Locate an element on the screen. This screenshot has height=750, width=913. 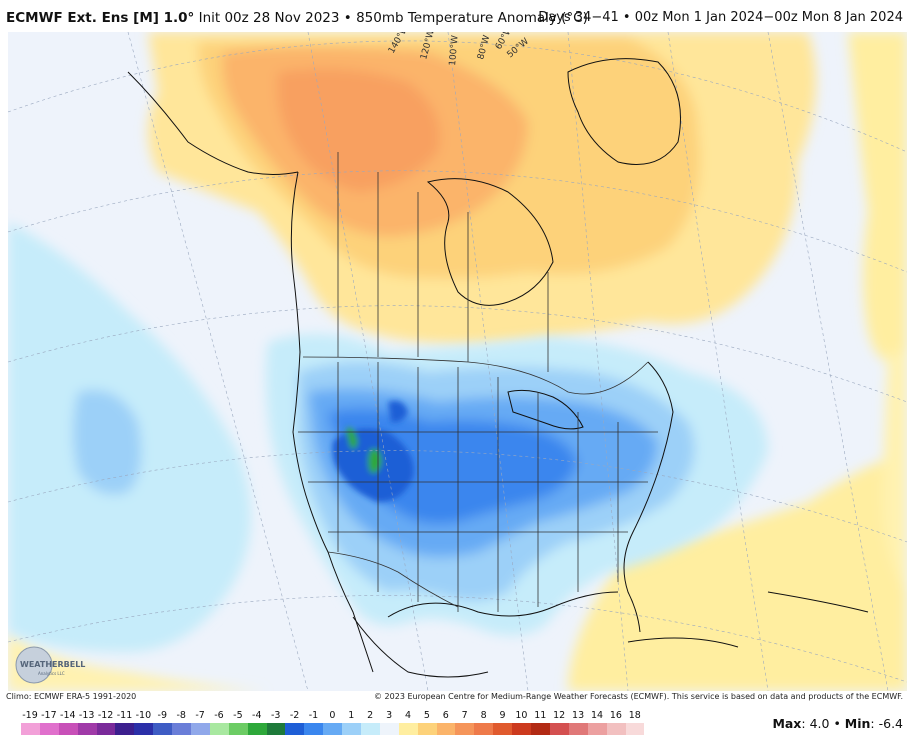
state-lines is located at coordinates (478, 487).